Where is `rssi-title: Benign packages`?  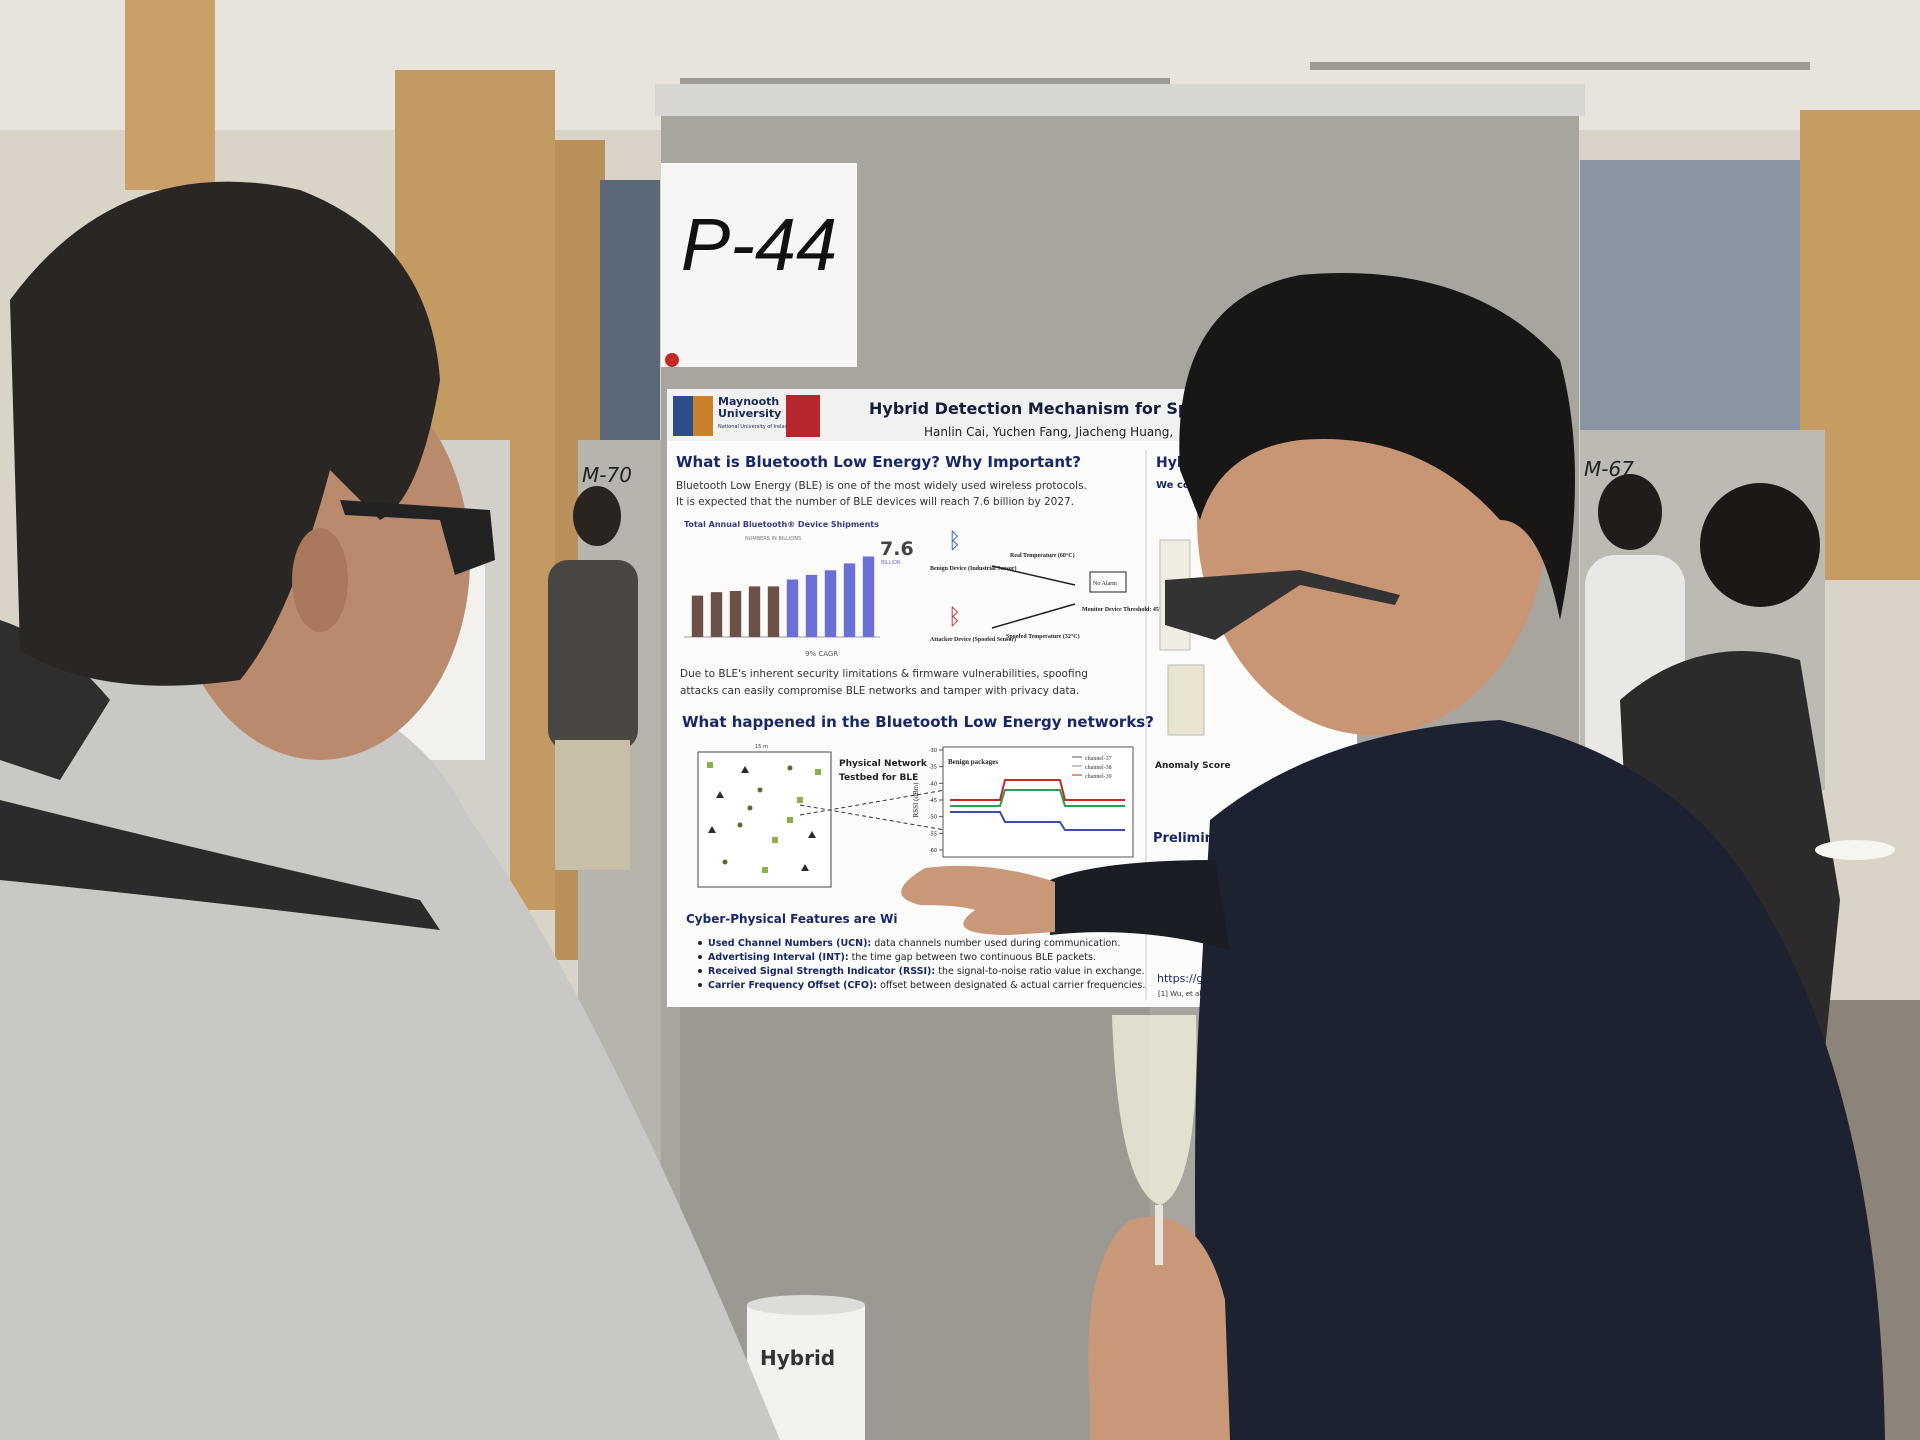
rssi-title: Benign packages is located at coordinates (973, 762).